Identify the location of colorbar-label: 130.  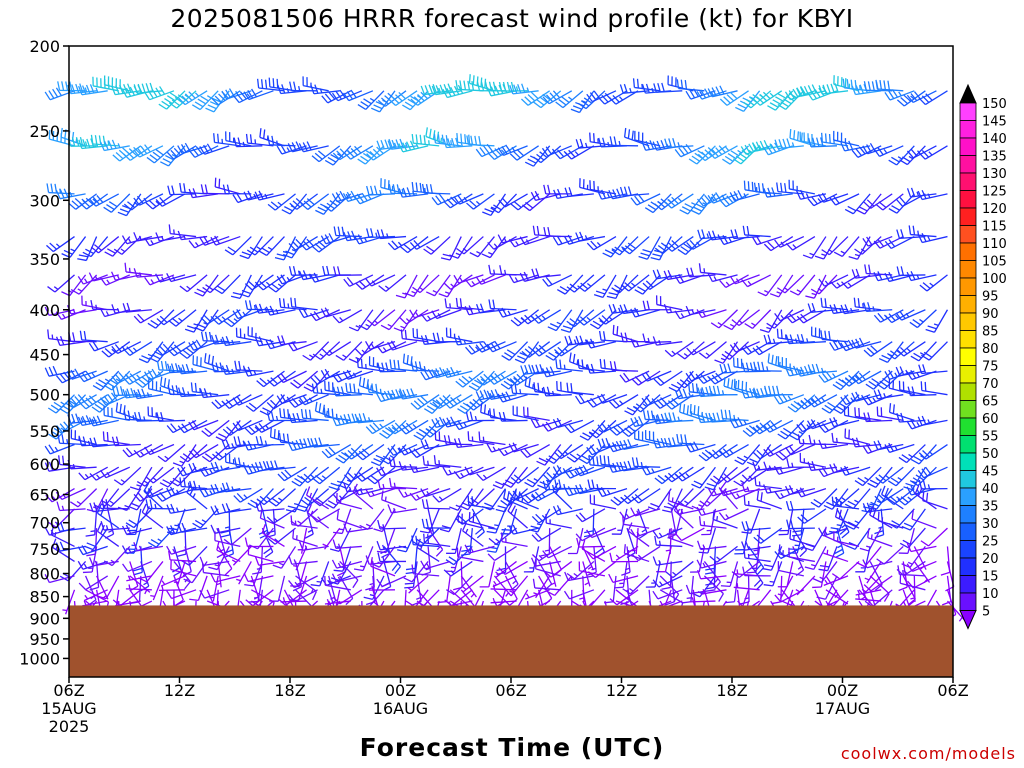
(994, 174).